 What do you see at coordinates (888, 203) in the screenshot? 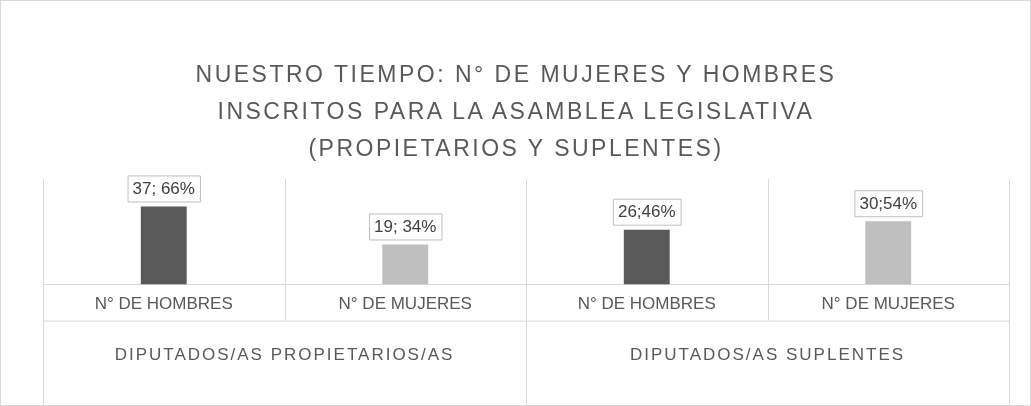
I see `data-label: 30;54%` at bounding box center [888, 203].